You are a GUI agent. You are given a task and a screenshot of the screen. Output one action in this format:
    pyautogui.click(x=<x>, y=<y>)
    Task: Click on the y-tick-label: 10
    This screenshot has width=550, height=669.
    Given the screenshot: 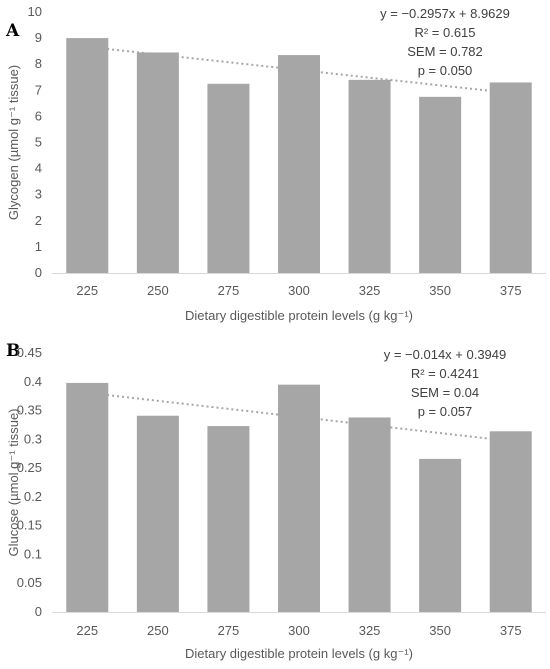 What is the action you would take?
    pyautogui.click(x=35, y=11)
    